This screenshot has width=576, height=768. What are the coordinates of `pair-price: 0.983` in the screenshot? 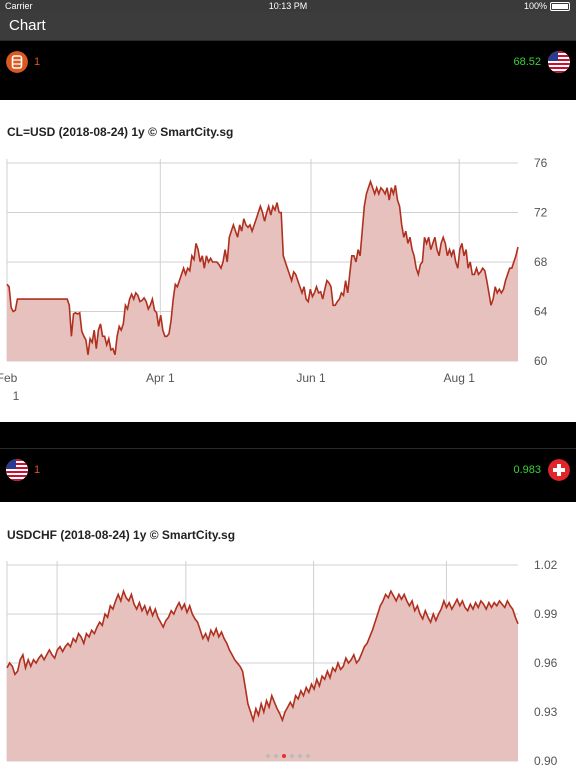 It's located at (527, 470).